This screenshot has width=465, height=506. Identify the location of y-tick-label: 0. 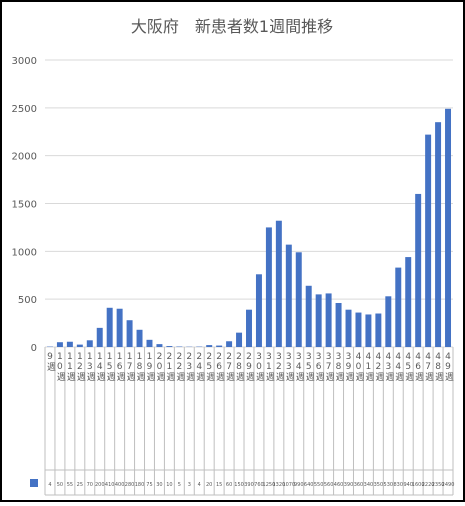
(34, 348).